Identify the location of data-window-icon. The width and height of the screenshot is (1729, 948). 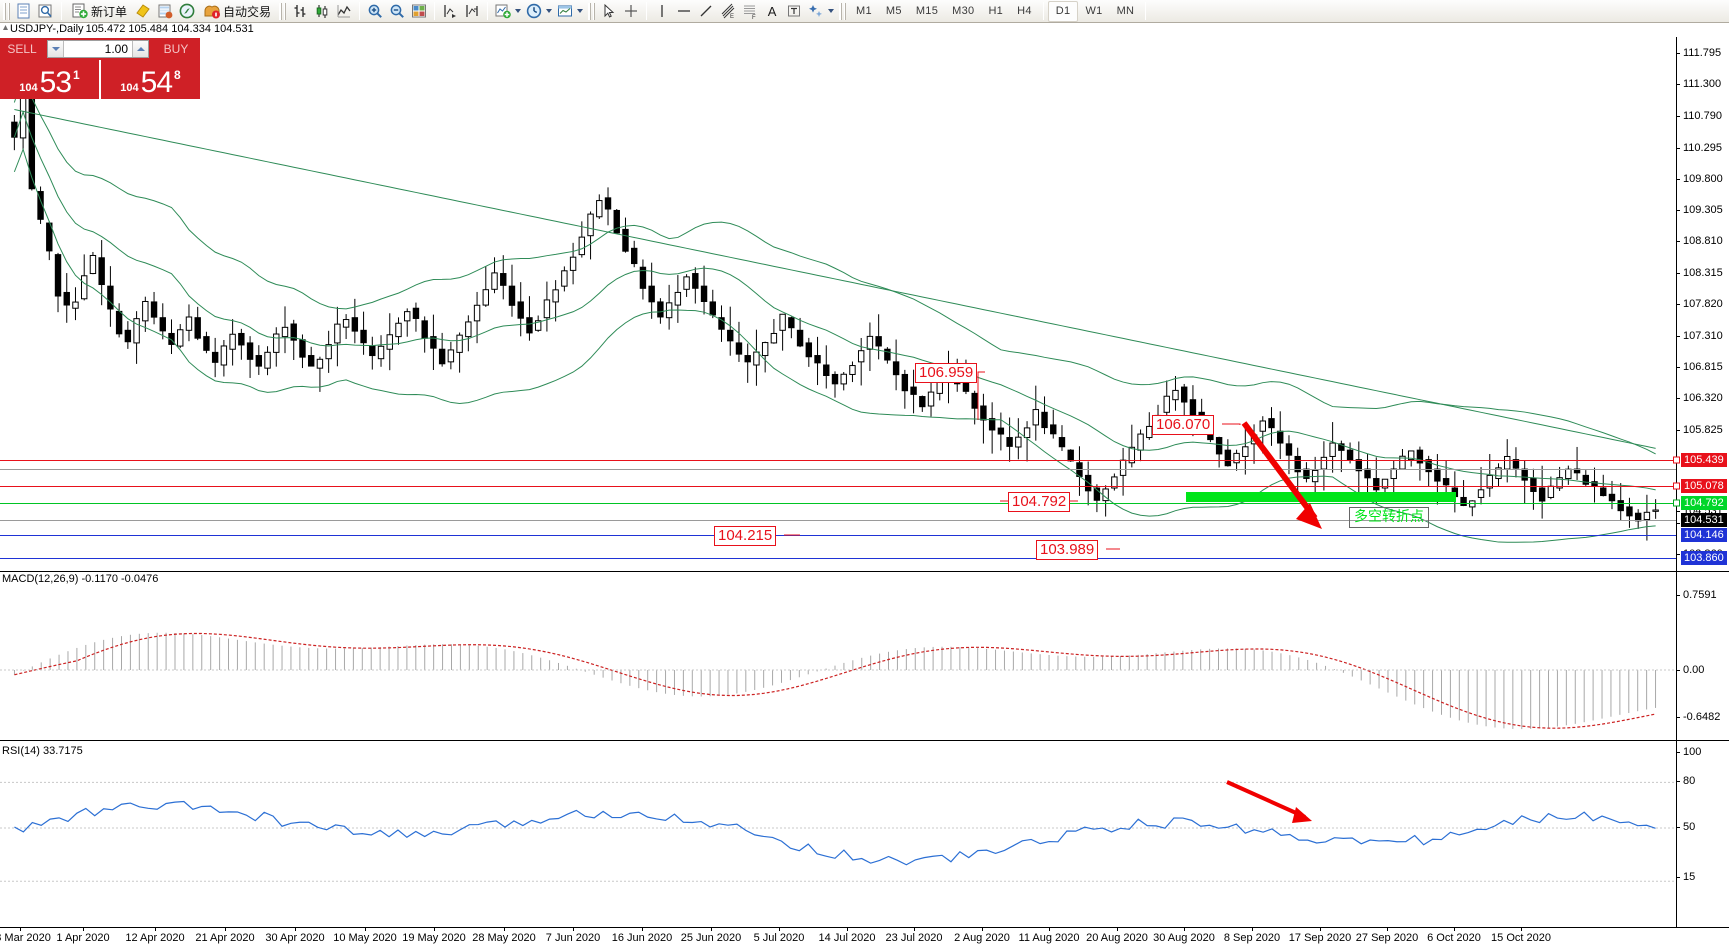
(46, 11).